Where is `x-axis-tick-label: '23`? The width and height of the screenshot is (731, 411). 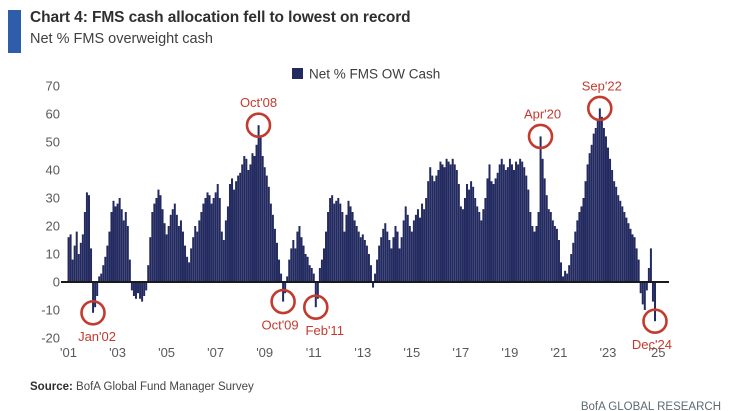
x-axis-tick-label: '23 is located at coordinates (607, 352).